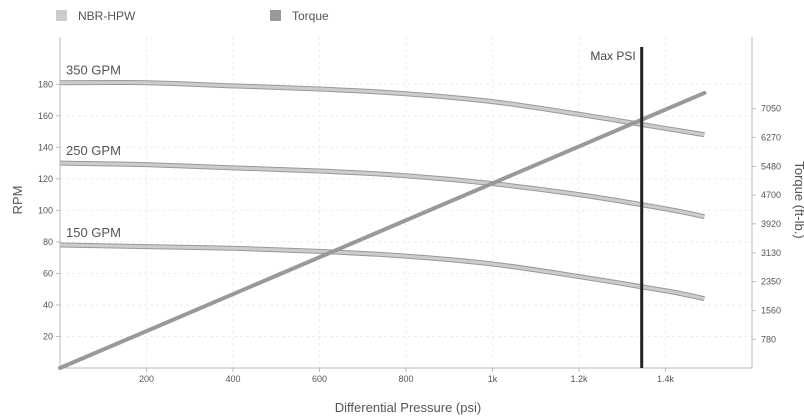  What do you see at coordinates (48, 242) in the screenshot?
I see `y-tick-label: 80` at bounding box center [48, 242].